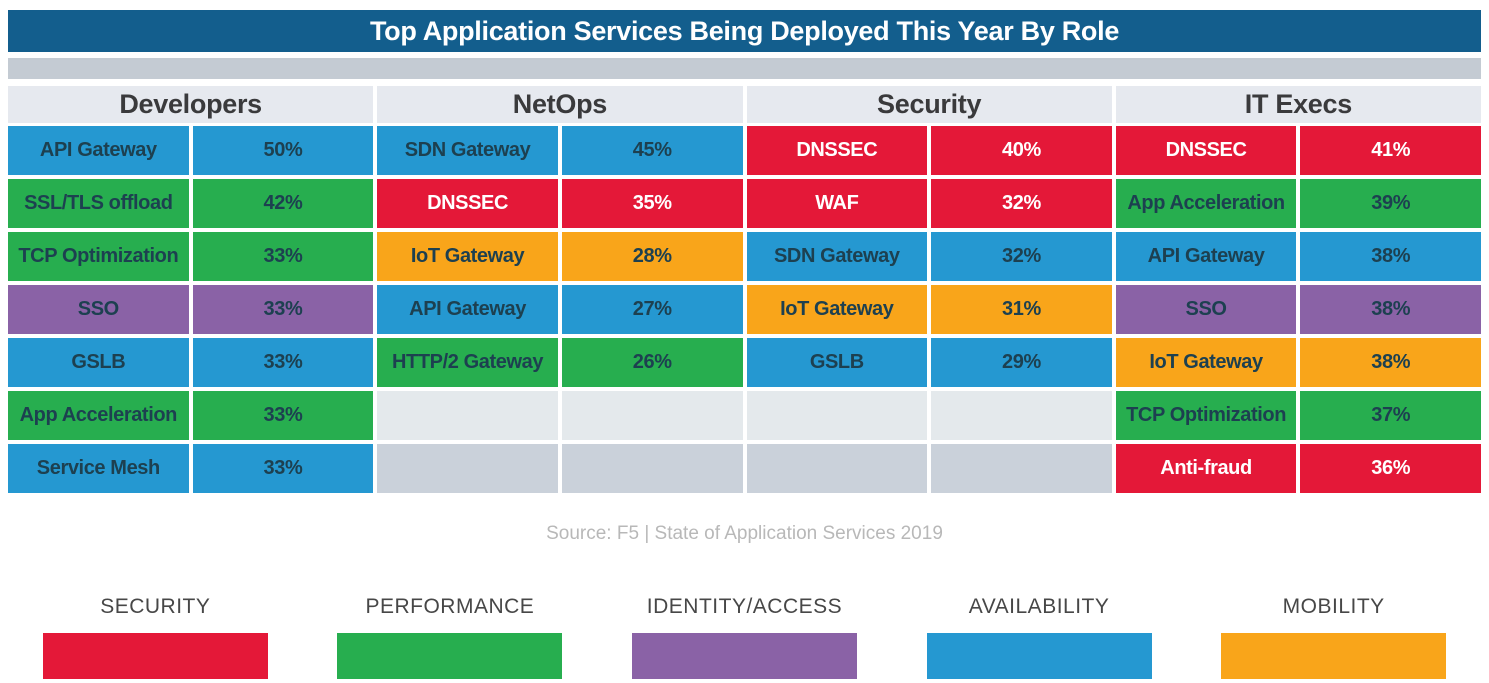  I want to click on value-cell: 36%, so click(1390, 468).